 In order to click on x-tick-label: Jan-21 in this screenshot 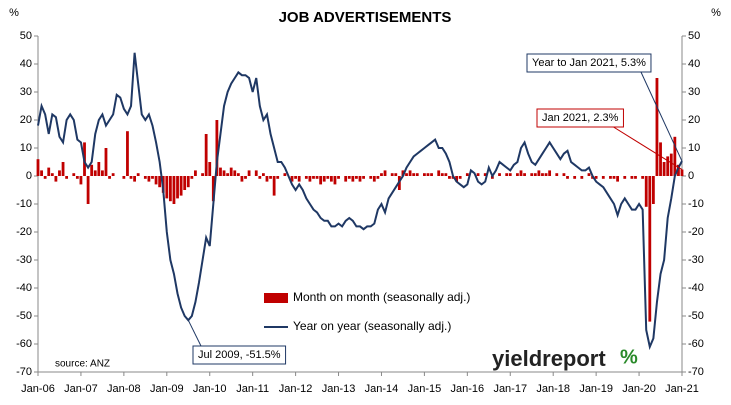, I will do `click(682, 389)`.